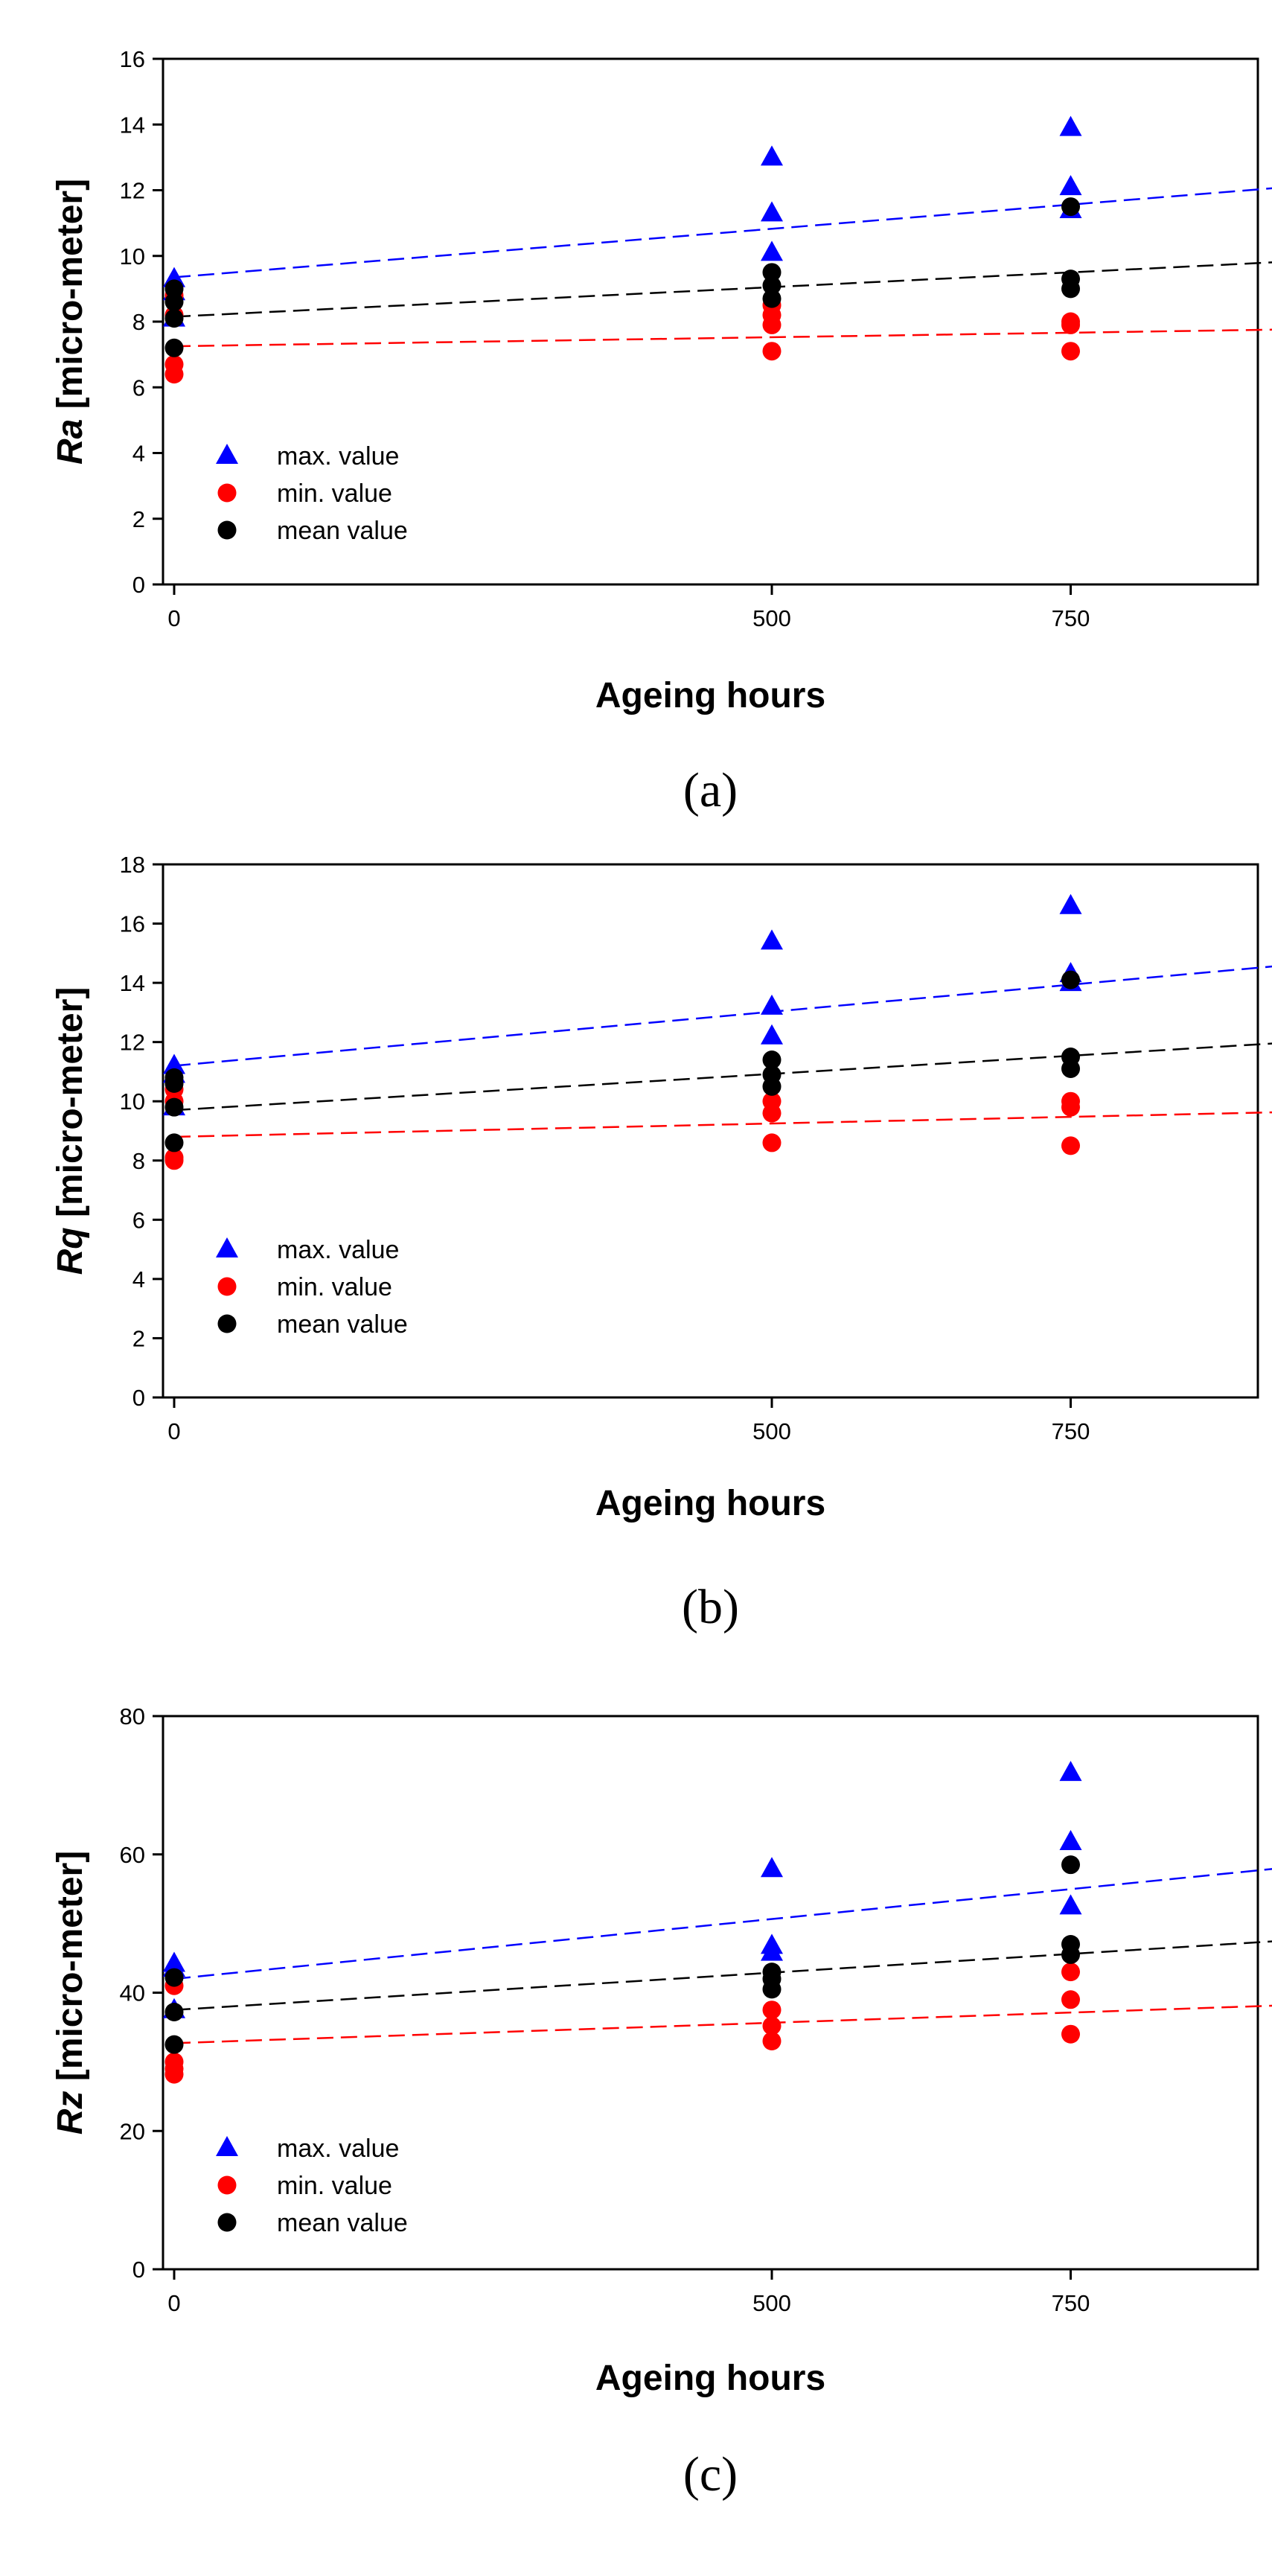 This screenshot has height=2576, width=1272. Describe the element at coordinates (70, 2113) in the screenshot. I see `y-axis-symbol: Rz` at that location.